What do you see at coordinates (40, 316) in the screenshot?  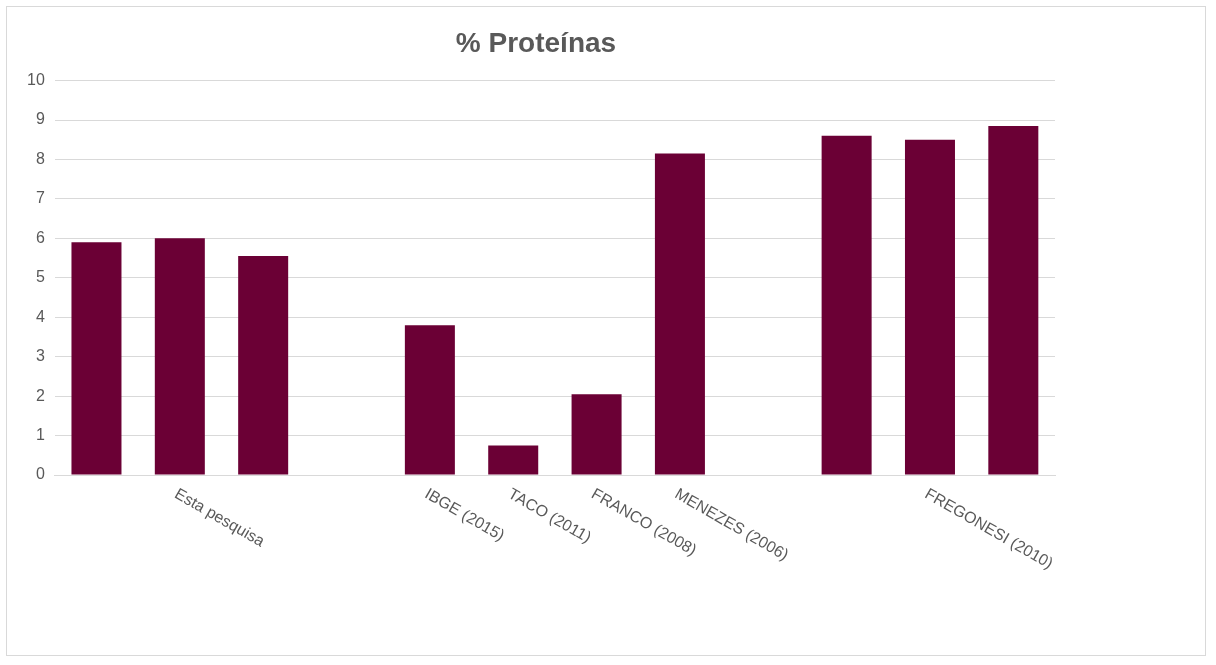 I see `y-tick-label: 4` at bounding box center [40, 316].